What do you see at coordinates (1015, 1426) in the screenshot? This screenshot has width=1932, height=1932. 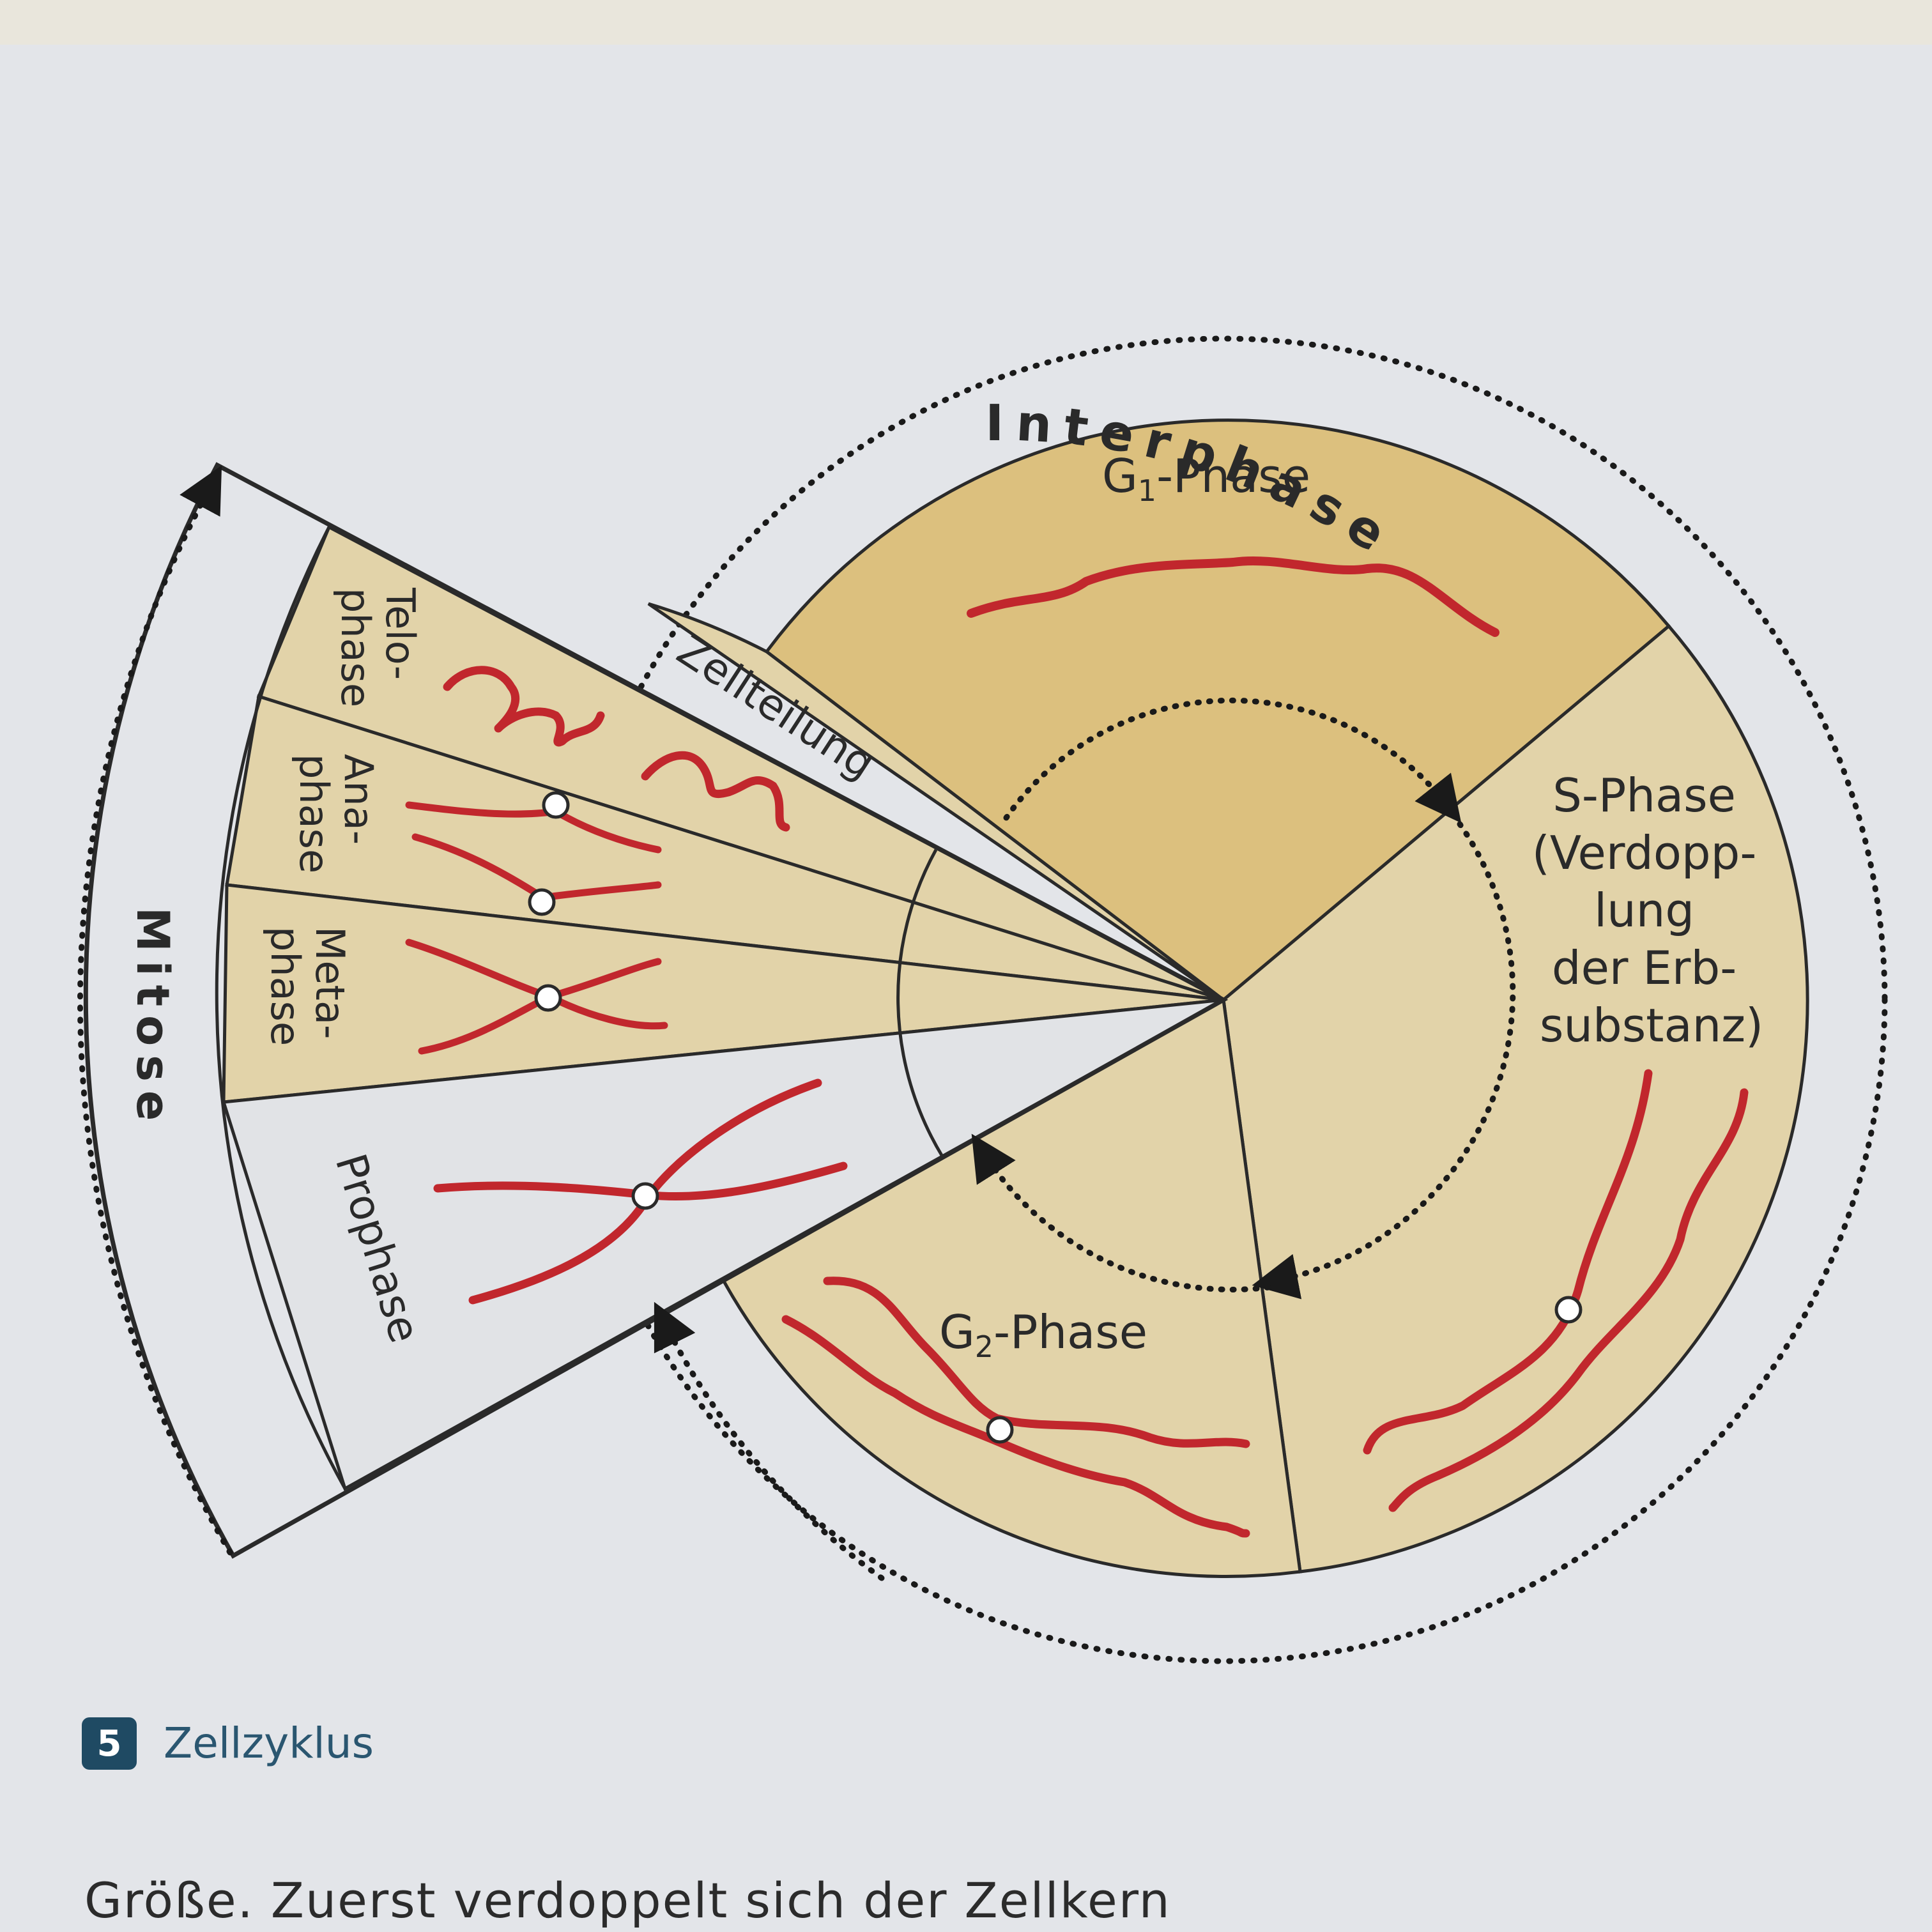 I see `g2-chromatid-b` at bounding box center [1015, 1426].